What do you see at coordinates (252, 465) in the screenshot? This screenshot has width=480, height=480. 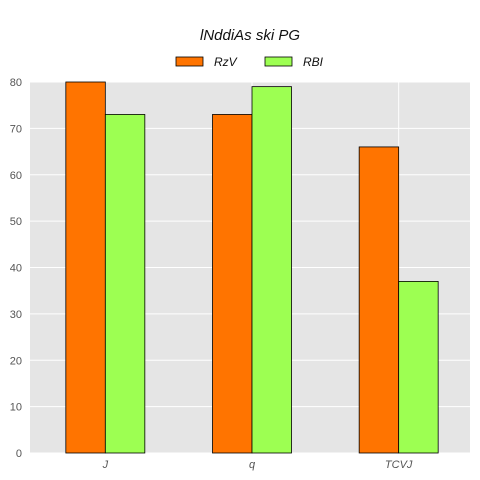 I see `x-tick-label: q` at bounding box center [252, 465].